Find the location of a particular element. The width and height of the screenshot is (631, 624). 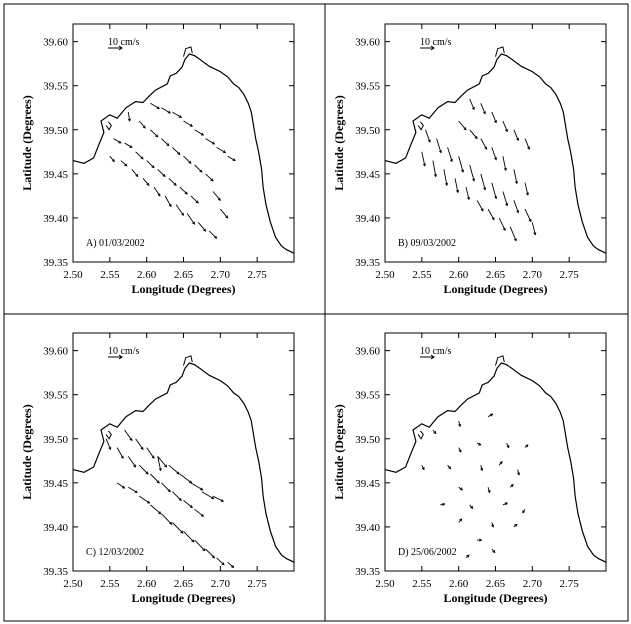

y-tick-label: 39.40 is located at coordinates (55, 528).